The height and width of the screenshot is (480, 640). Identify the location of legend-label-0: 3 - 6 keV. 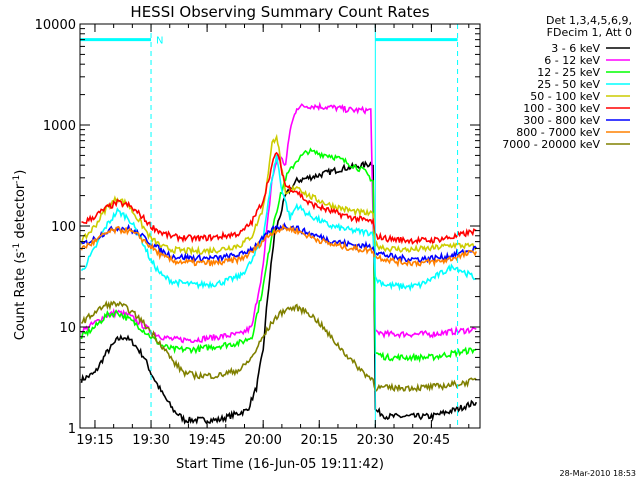
(575, 48).